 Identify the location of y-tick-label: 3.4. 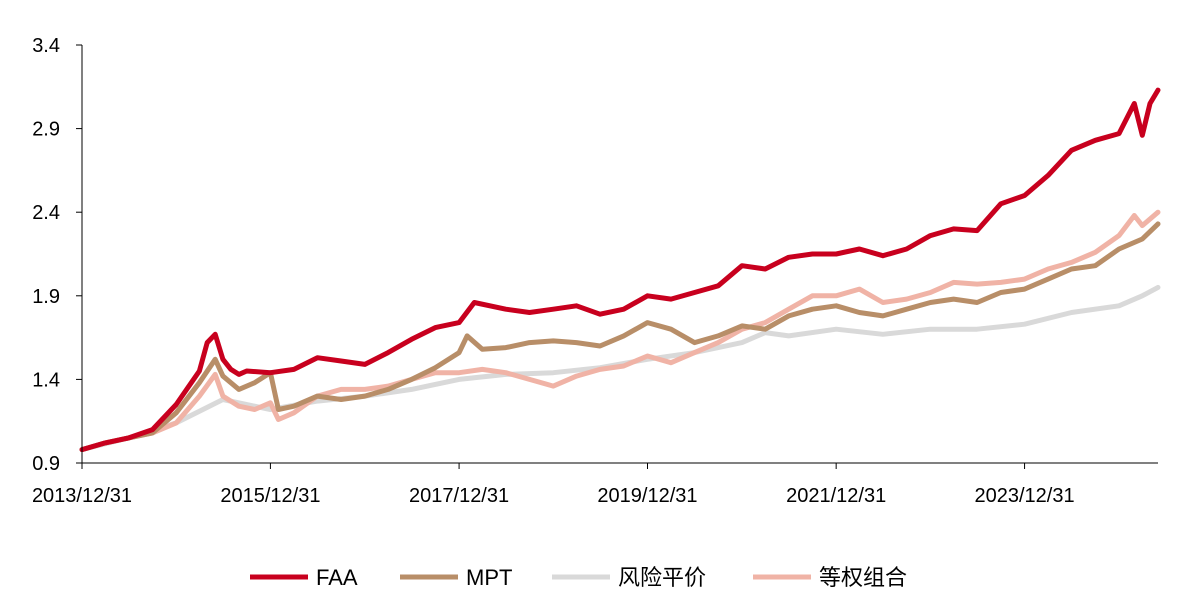
(46, 46).